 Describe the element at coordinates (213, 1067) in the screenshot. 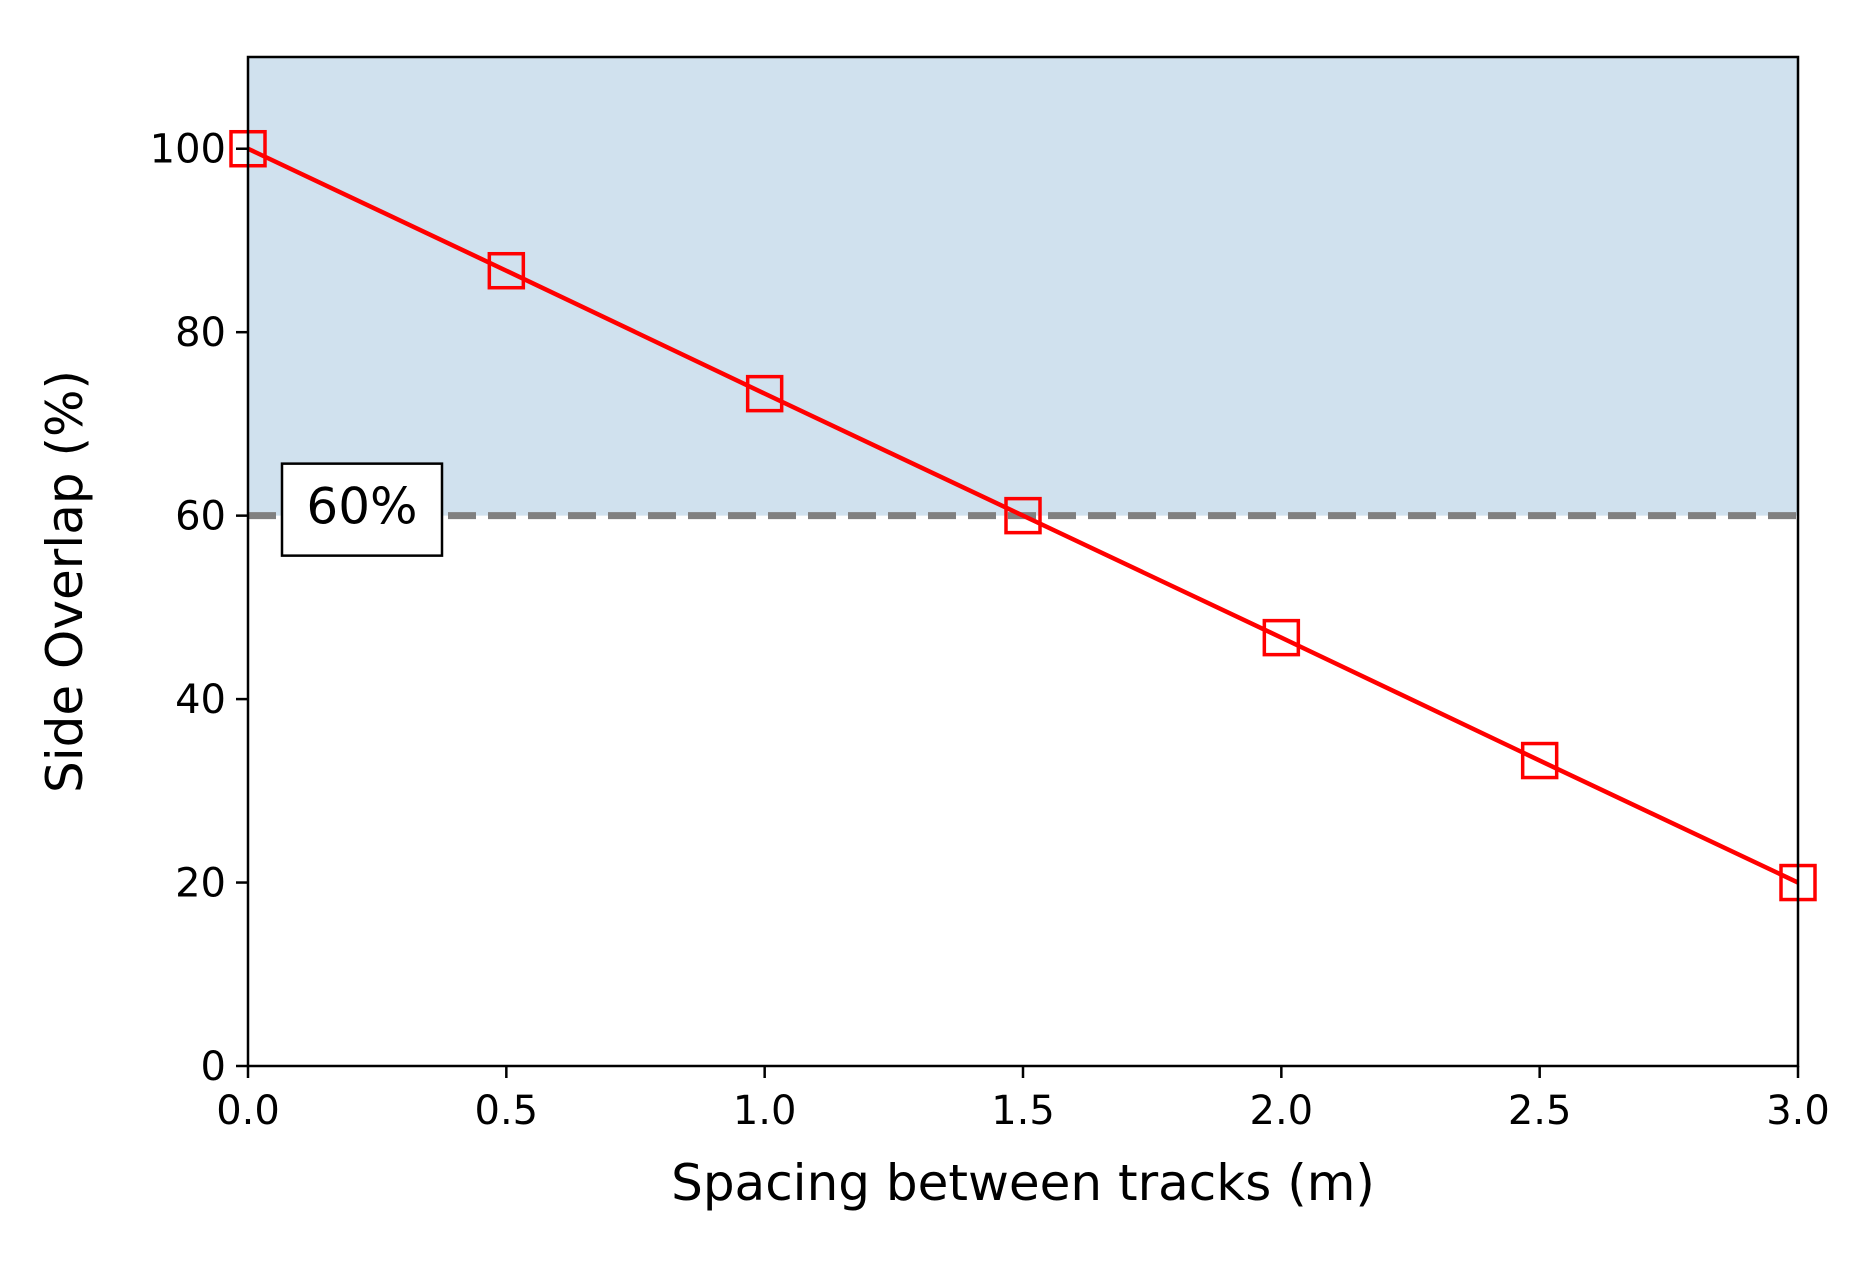

I see `y-tick-label: 0` at that location.